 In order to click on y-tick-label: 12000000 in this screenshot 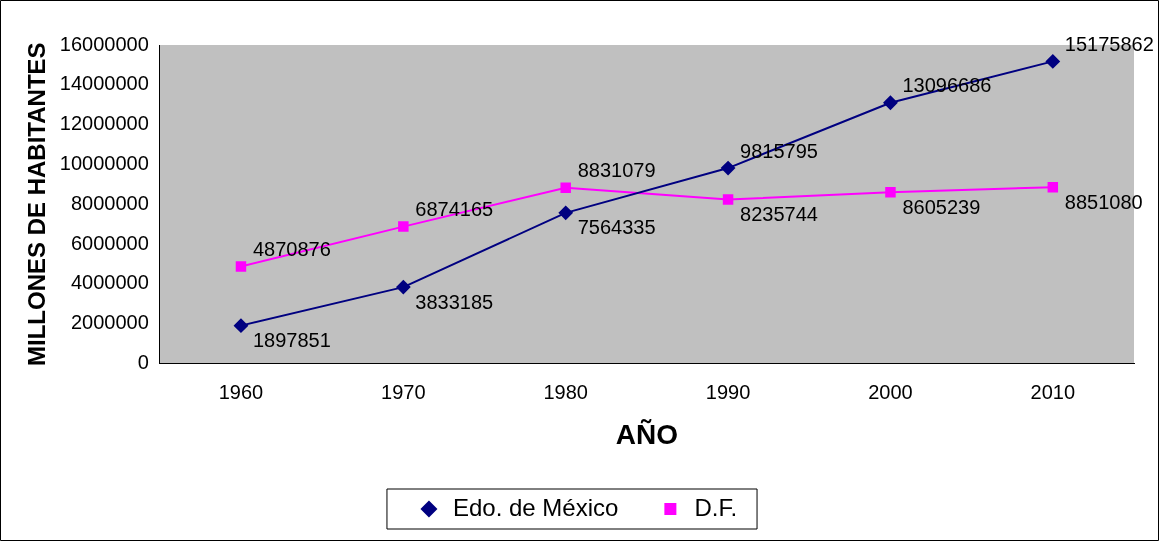, I will do `click(104, 123)`.